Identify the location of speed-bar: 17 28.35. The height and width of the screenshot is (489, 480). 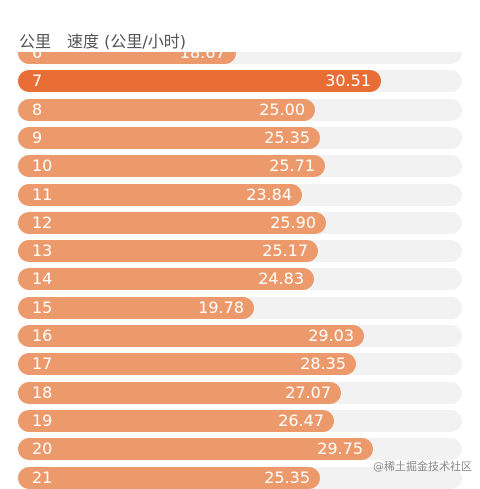
(187, 364).